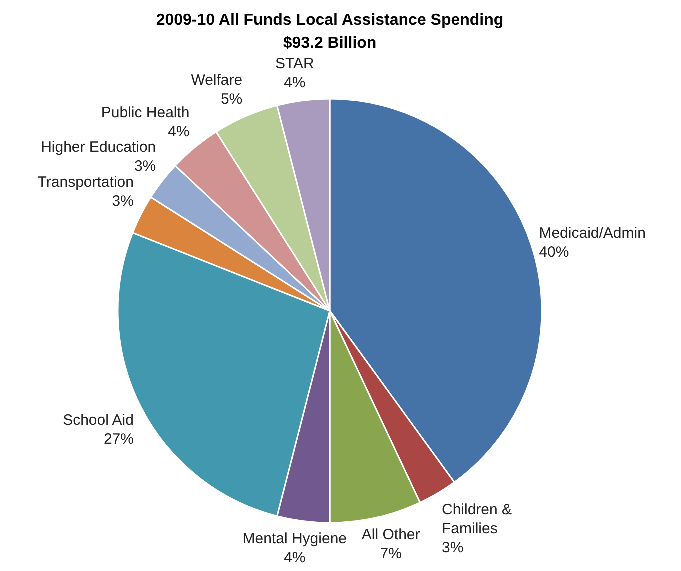 This screenshot has width=681, height=571. What do you see at coordinates (119, 439) in the screenshot?
I see `data-label: 27%` at bounding box center [119, 439].